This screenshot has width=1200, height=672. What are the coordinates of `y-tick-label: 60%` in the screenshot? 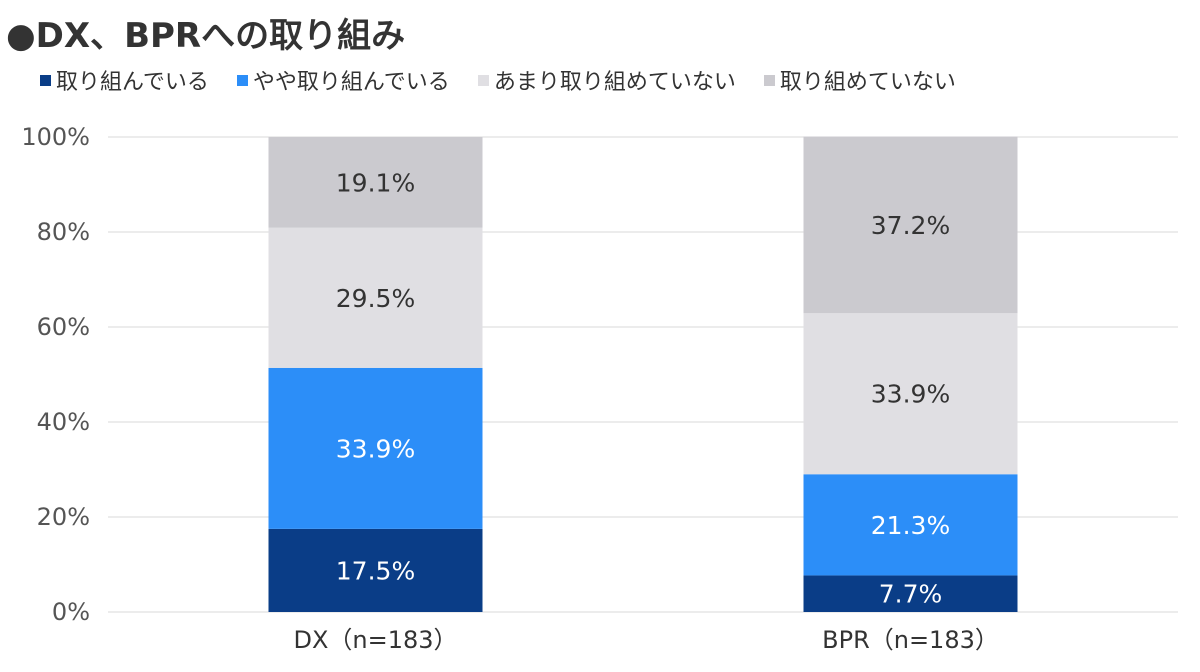 It's located at (63, 327).